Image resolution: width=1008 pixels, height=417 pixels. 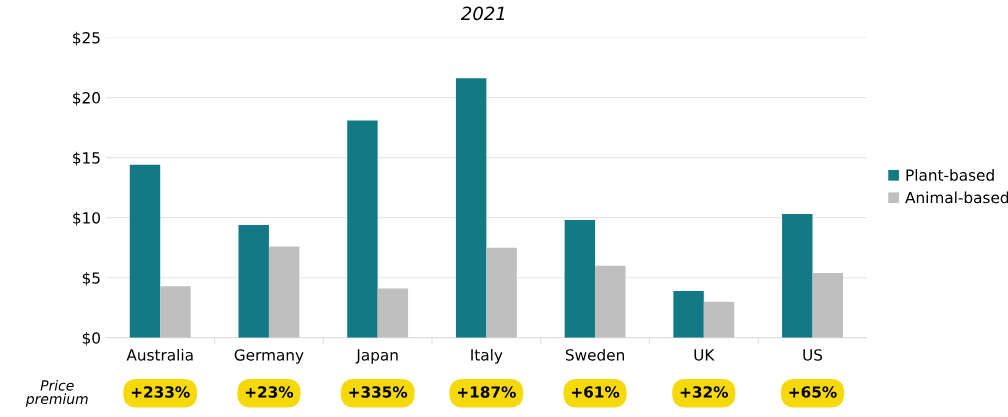 I want to click on y-tick-label: $5, so click(x=91, y=278).